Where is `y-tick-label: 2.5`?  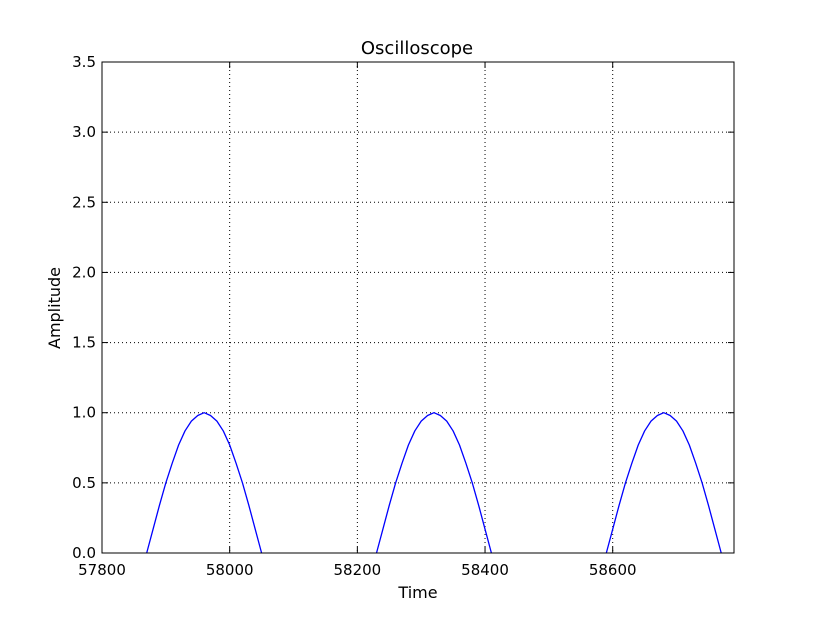
y-tick-label: 2.5 is located at coordinates (84, 202).